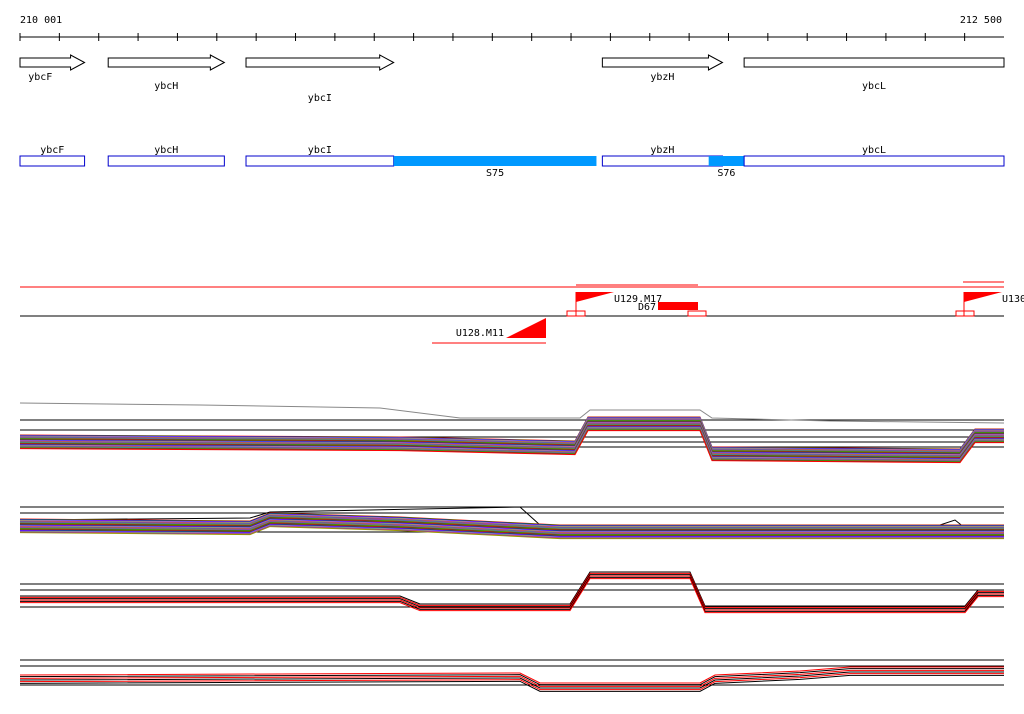 The width and height of the screenshot is (1024, 714). Describe the element at coordinates (166, 150) in the screenshot. I see `segment-label: ybcH` at that location.